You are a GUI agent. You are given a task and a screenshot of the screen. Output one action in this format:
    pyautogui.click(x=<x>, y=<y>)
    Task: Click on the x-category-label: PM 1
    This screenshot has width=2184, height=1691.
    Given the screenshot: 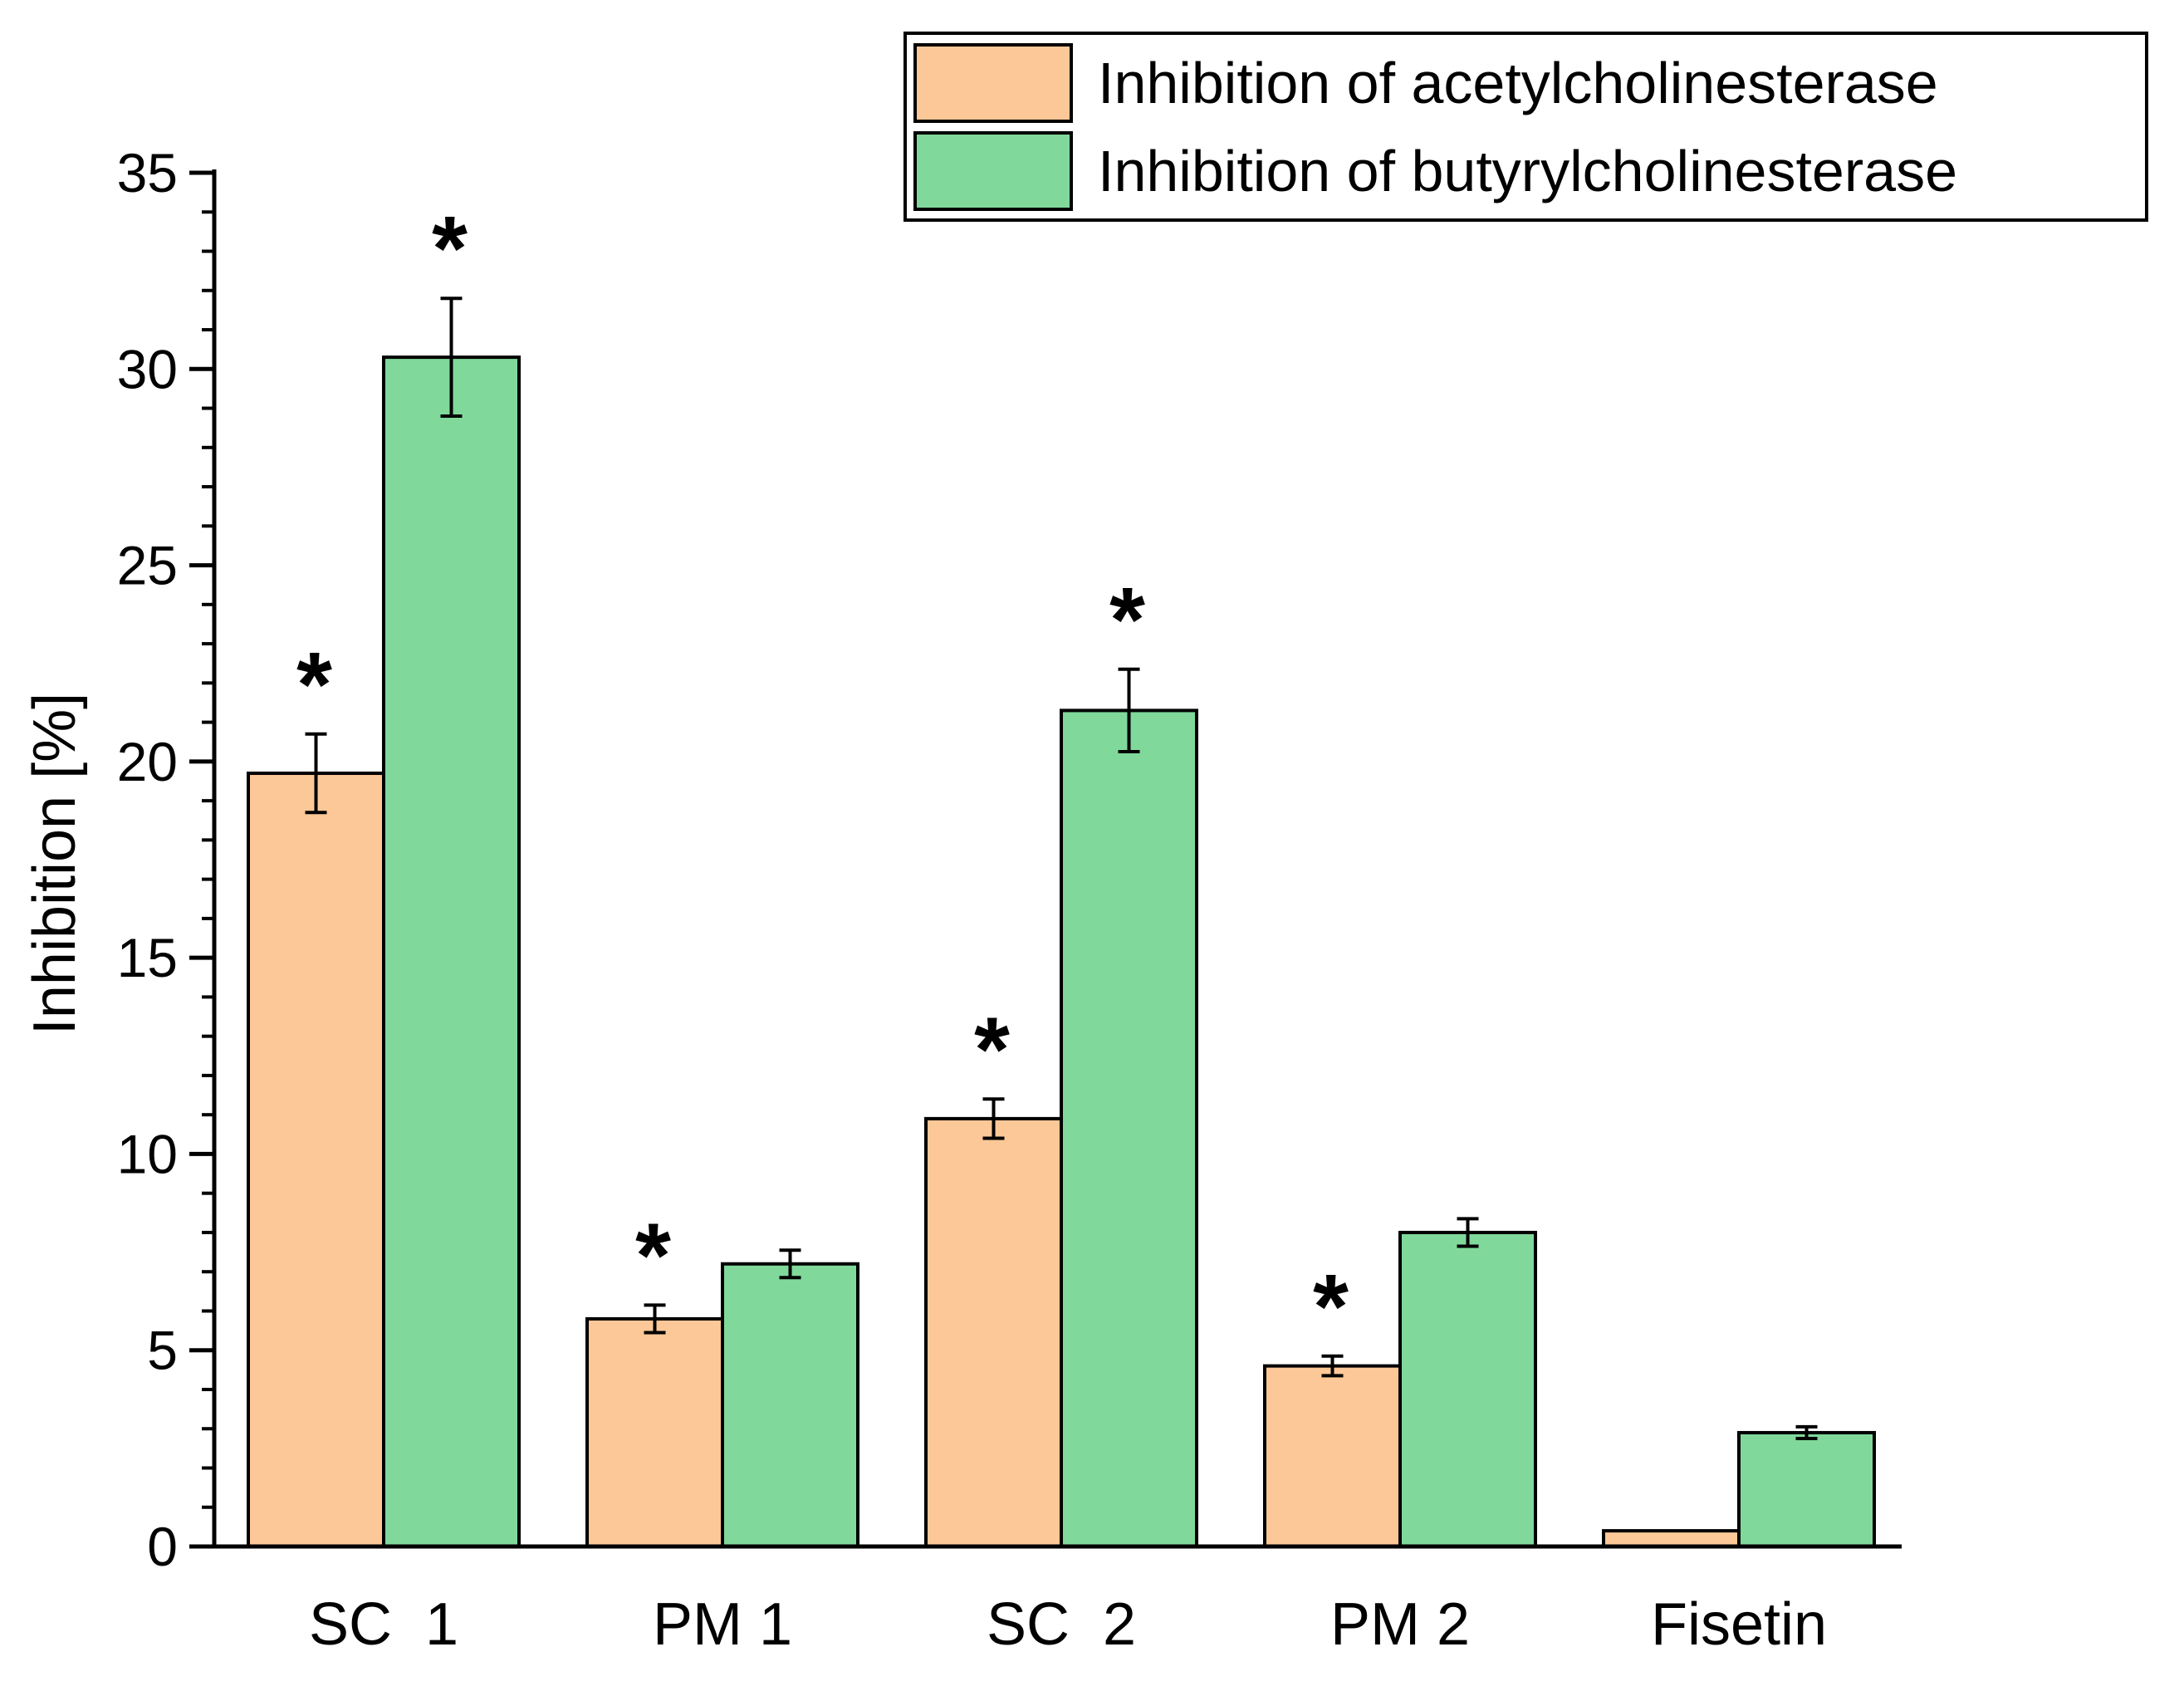 What is the action you would take?
    pyautogui.click(x=722, y=1624)
    